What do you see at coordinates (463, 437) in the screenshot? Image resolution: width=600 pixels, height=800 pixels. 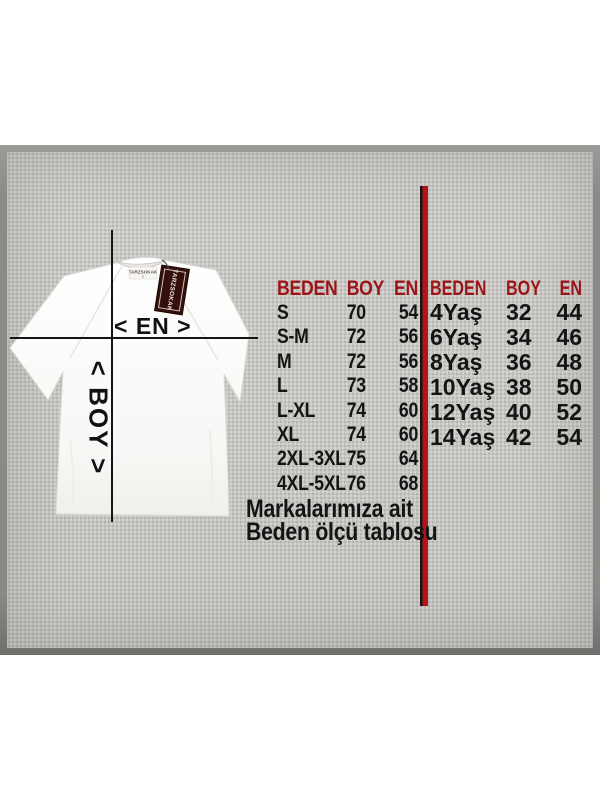 I see `table-cell: 14Yaş` at bounding box center [463, 437].